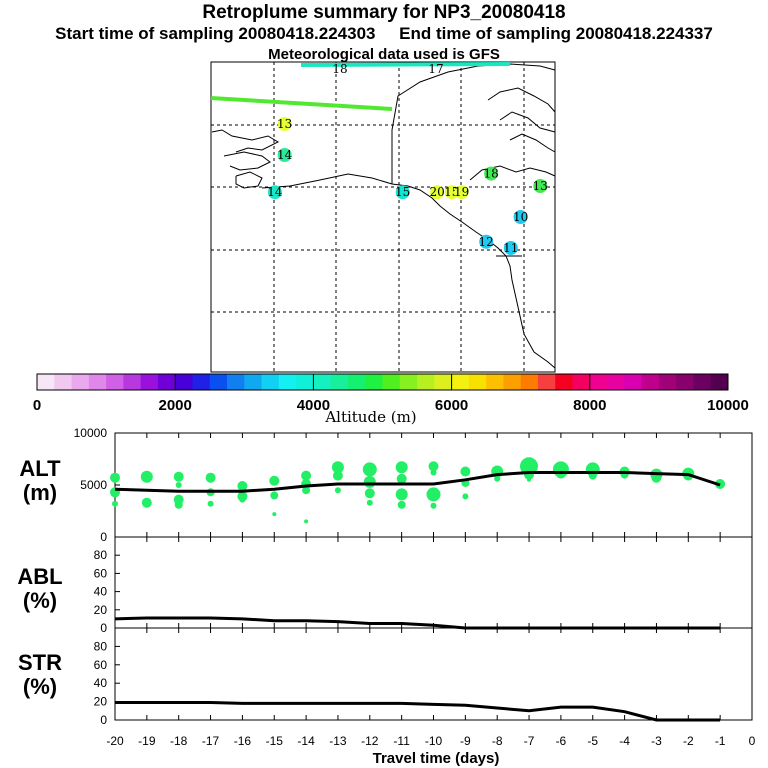 Image resolution: width=768 pixels, height=768 pixels. Describe the element at coordinates (624, 741) in the screenshot. I see `x-tick-label: -4` at that location.